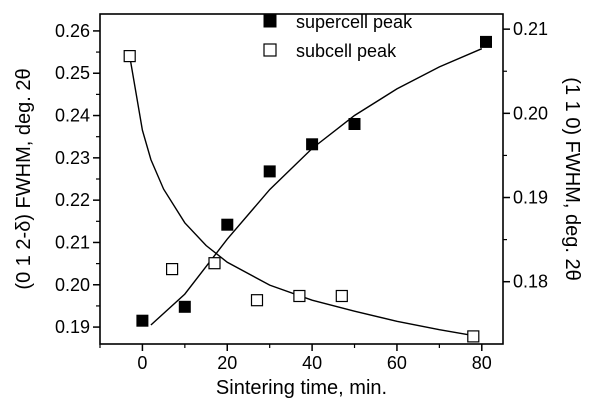 This screenshot has width=592, height=403. What do you see at coordinates (295, 358) in the screenshot?
I see `x-axis-ticks: 0 20 40 60 80` at bounding box center [295, 358].